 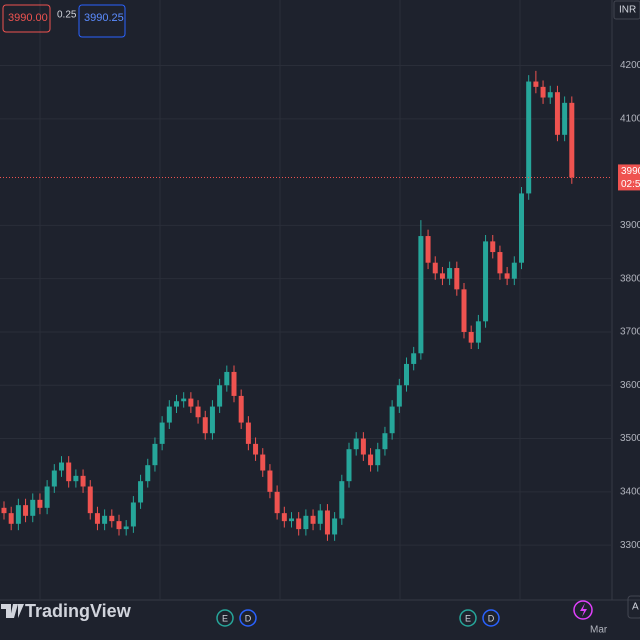 I want to click on alert-bolt, so click(x=583, y=610).